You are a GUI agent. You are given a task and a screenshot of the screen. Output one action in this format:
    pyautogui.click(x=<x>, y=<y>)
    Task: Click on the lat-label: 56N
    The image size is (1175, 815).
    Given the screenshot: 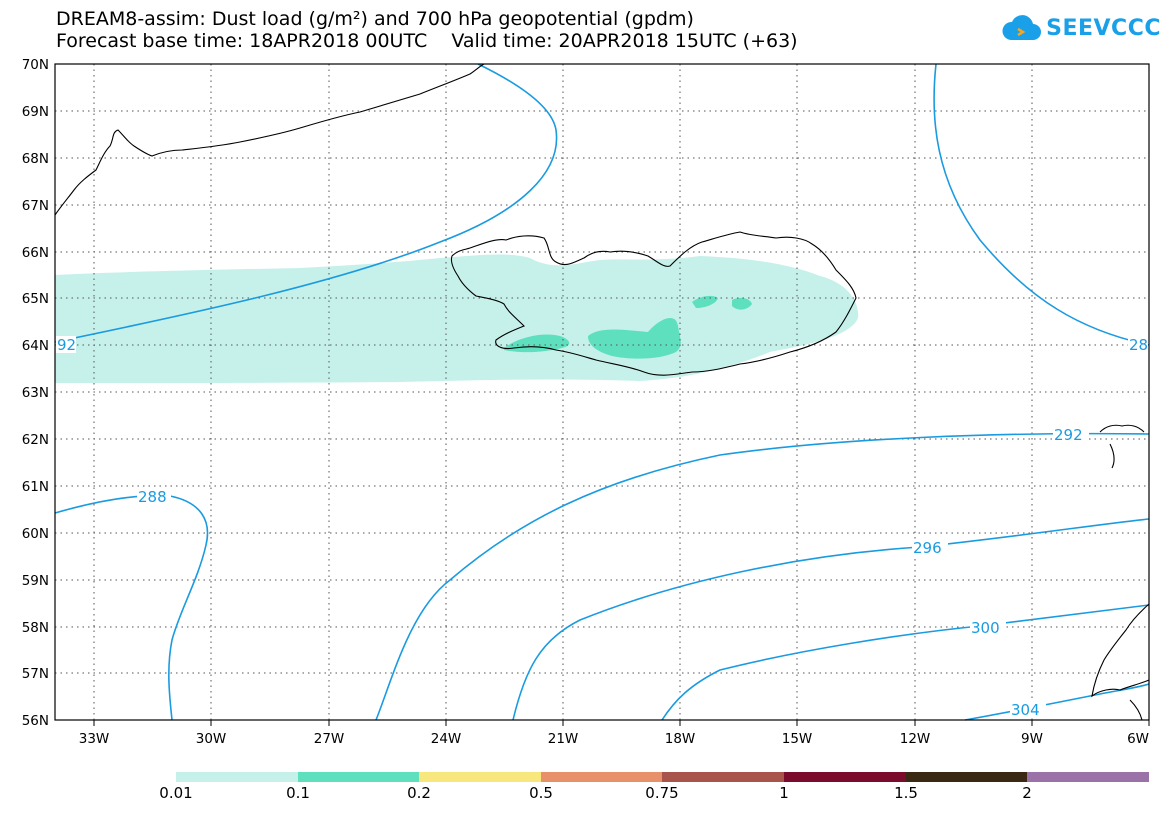 What is the action you would take?
    pyautogui.click(x=35, y=721)
    